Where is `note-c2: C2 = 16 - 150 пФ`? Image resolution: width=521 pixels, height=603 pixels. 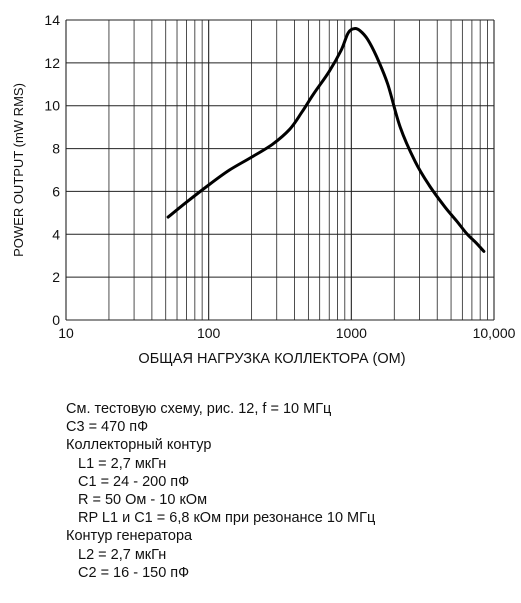 note-c2: C2 = 16 - 150 пФ is located at coordinates (134, 572).